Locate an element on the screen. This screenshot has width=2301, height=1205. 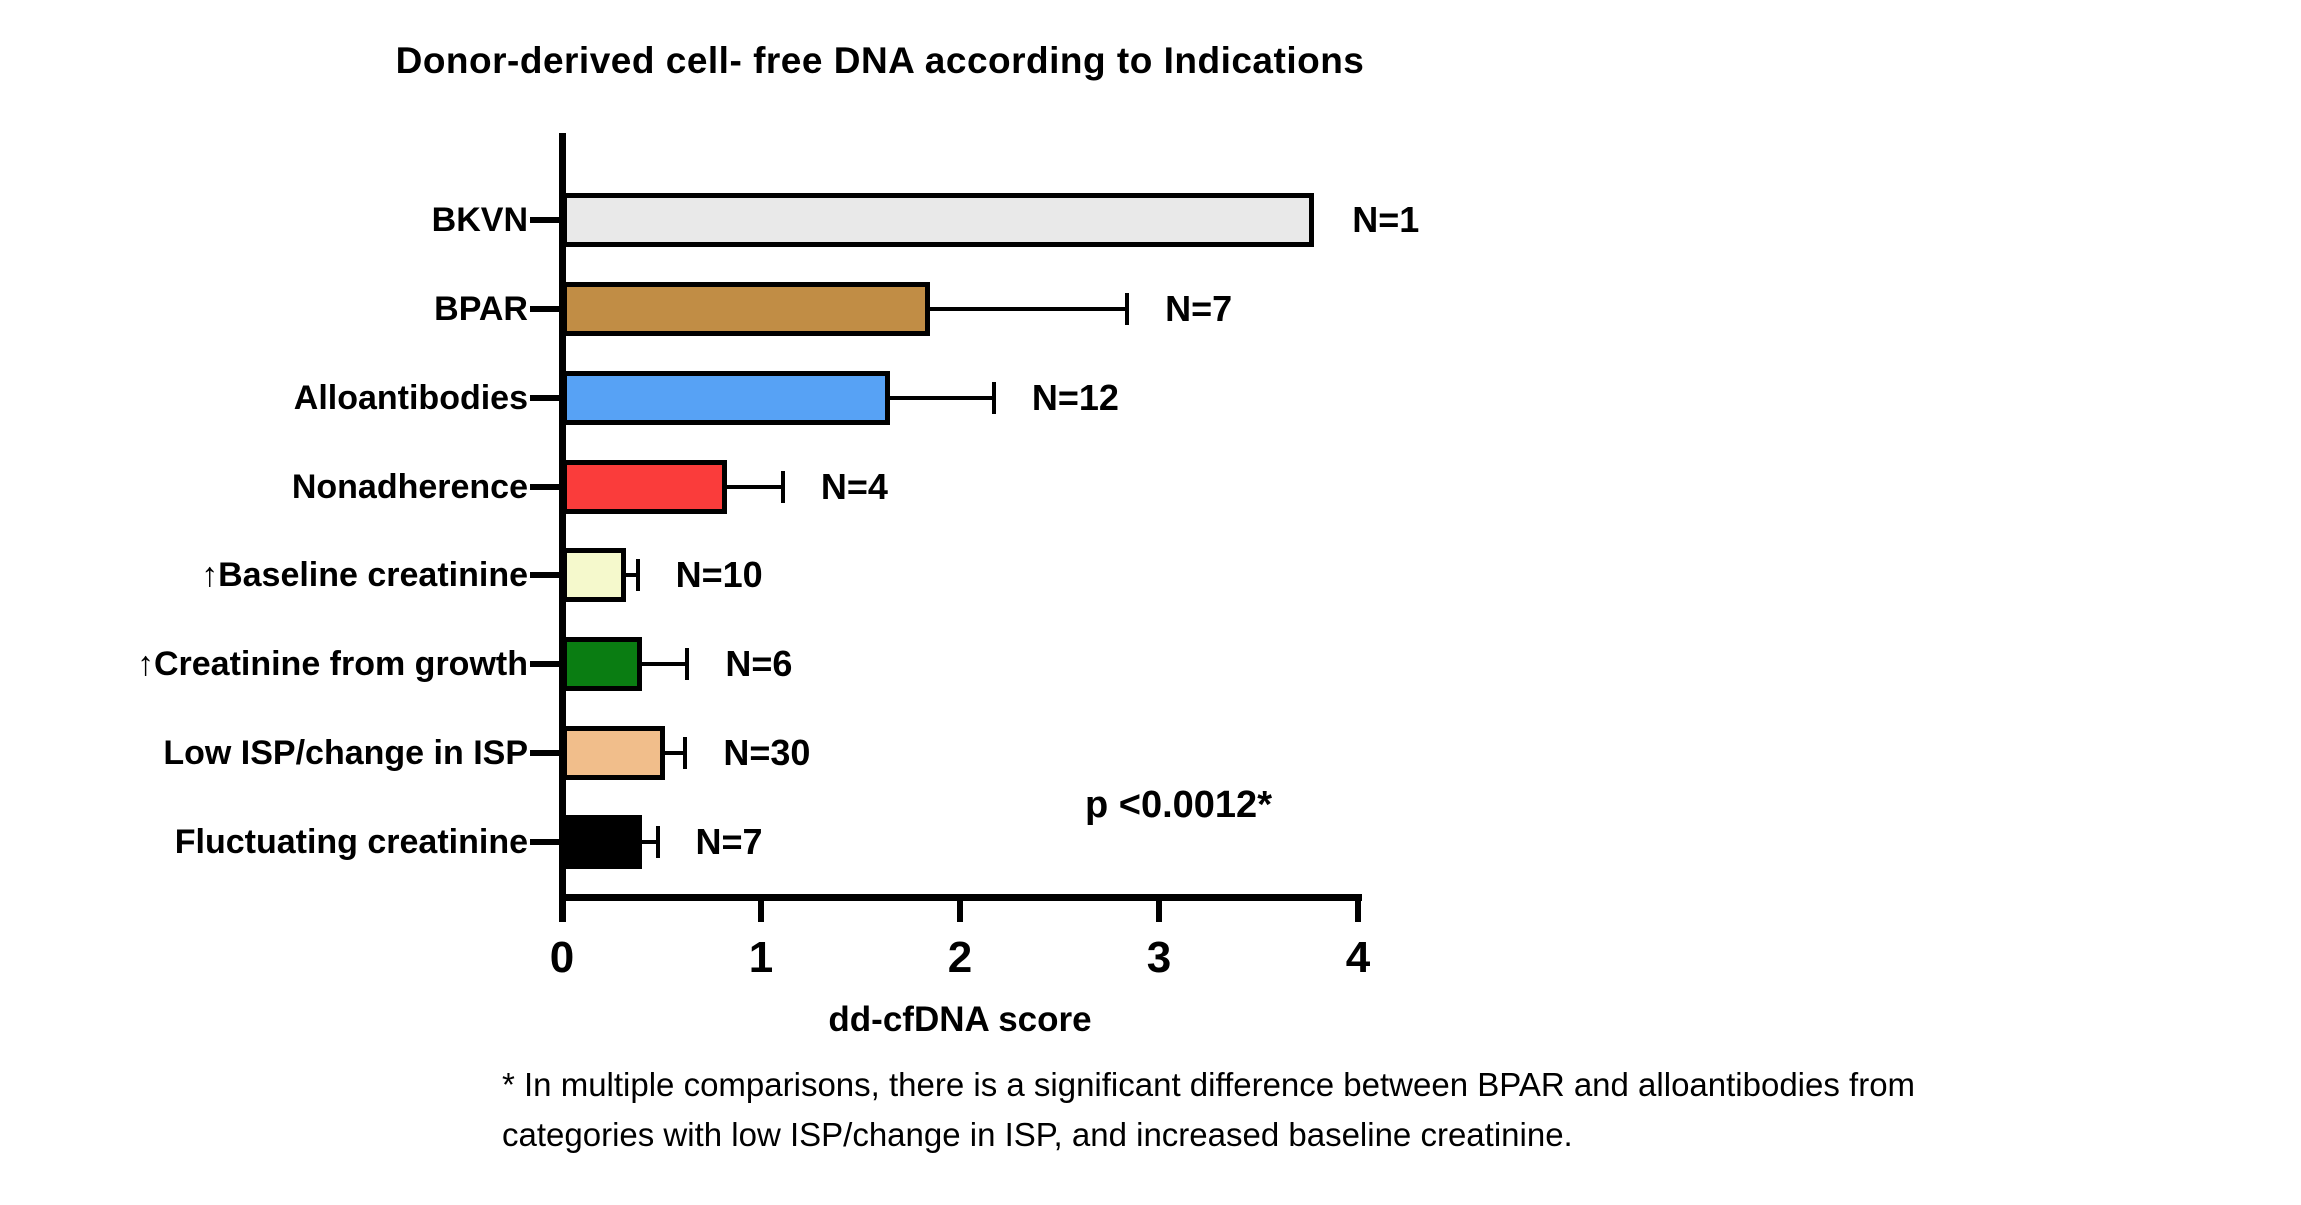
n-label: N=4 is located at coordinates (854, 486).